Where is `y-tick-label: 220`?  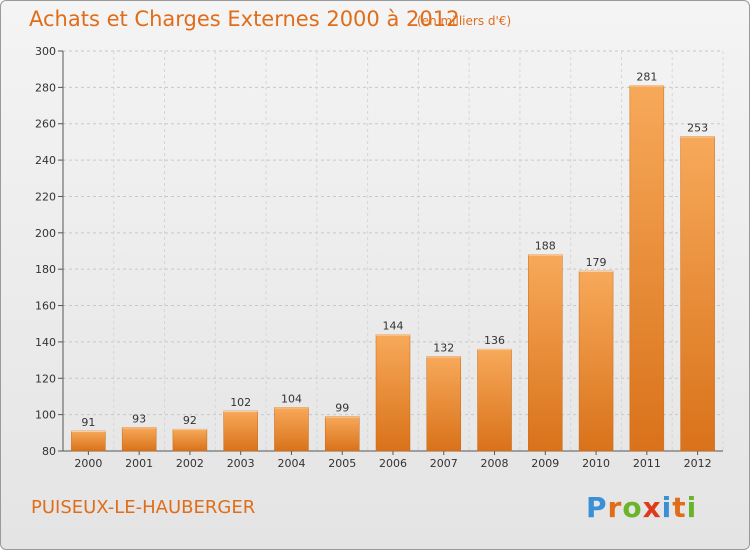 y-tick-label: 220 is located at coordinates (45, 196).